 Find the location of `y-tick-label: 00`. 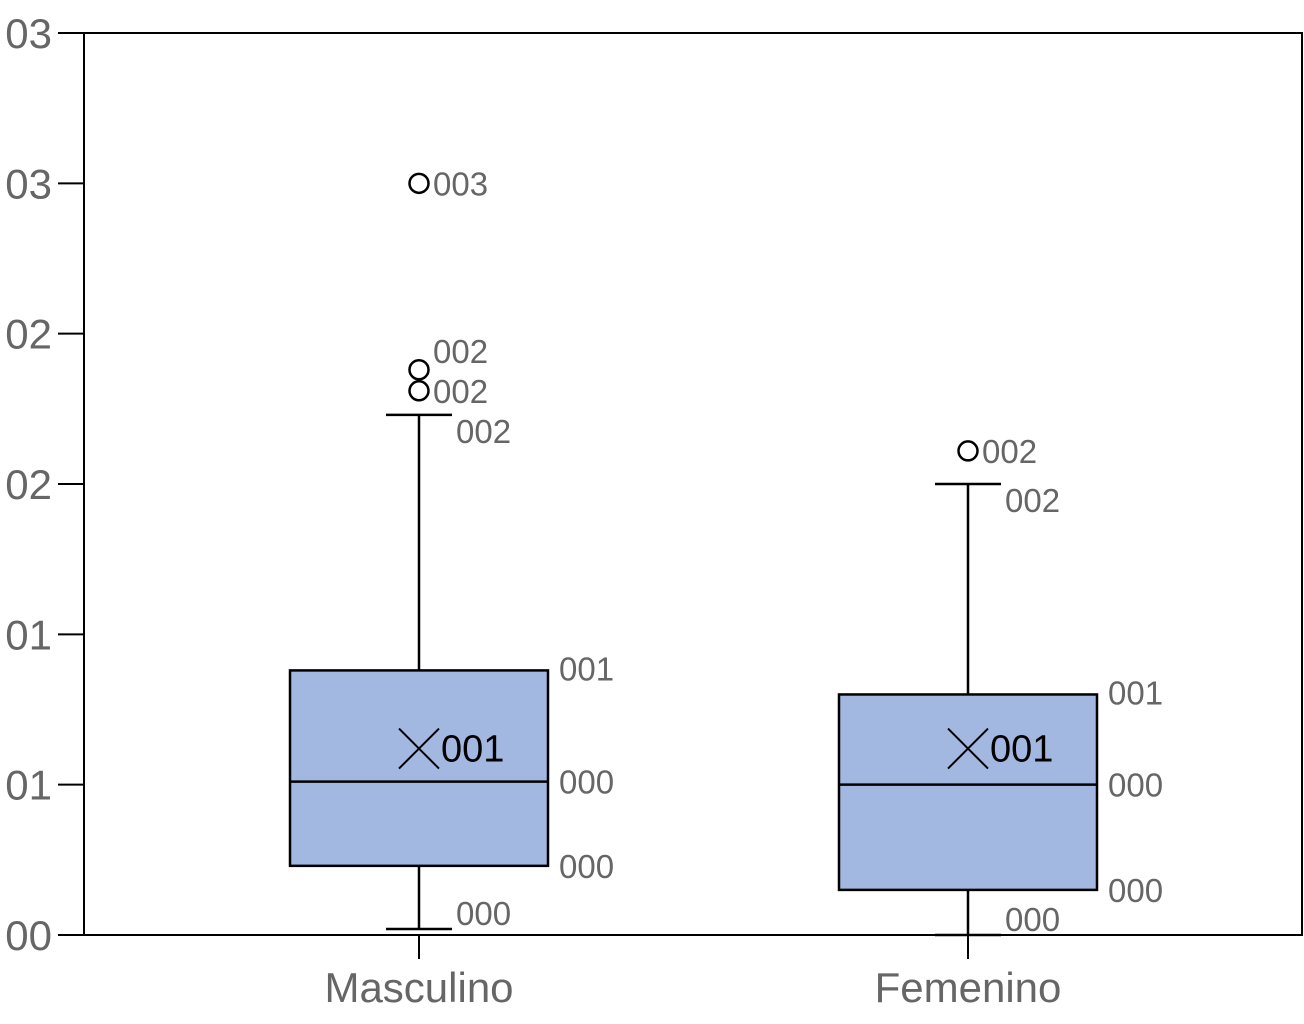

y-tick-label: 00 is located at coordinates (28, 935).